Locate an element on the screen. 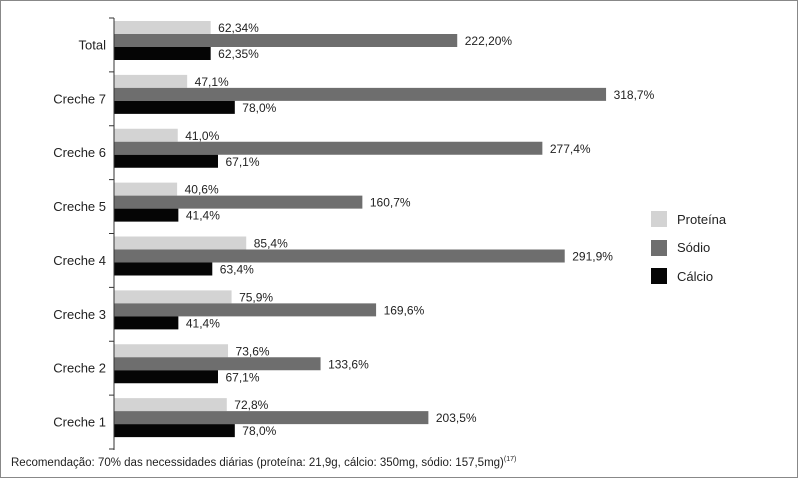 This screenshot has width=798, height=478. data-label-proteina-creche-6: 41,0% is located at coordinates (202, 136).